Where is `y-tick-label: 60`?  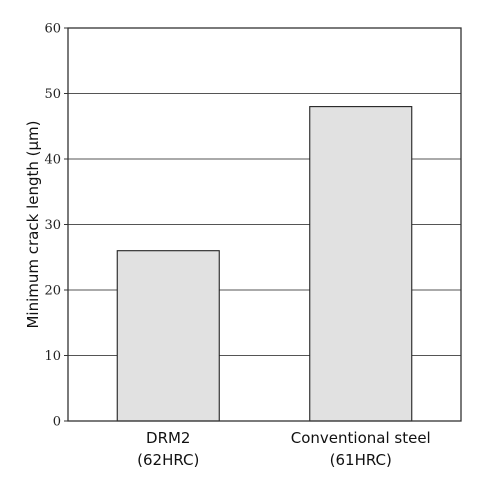
y-tick-label: 60 is located at coordinates (52, 29).